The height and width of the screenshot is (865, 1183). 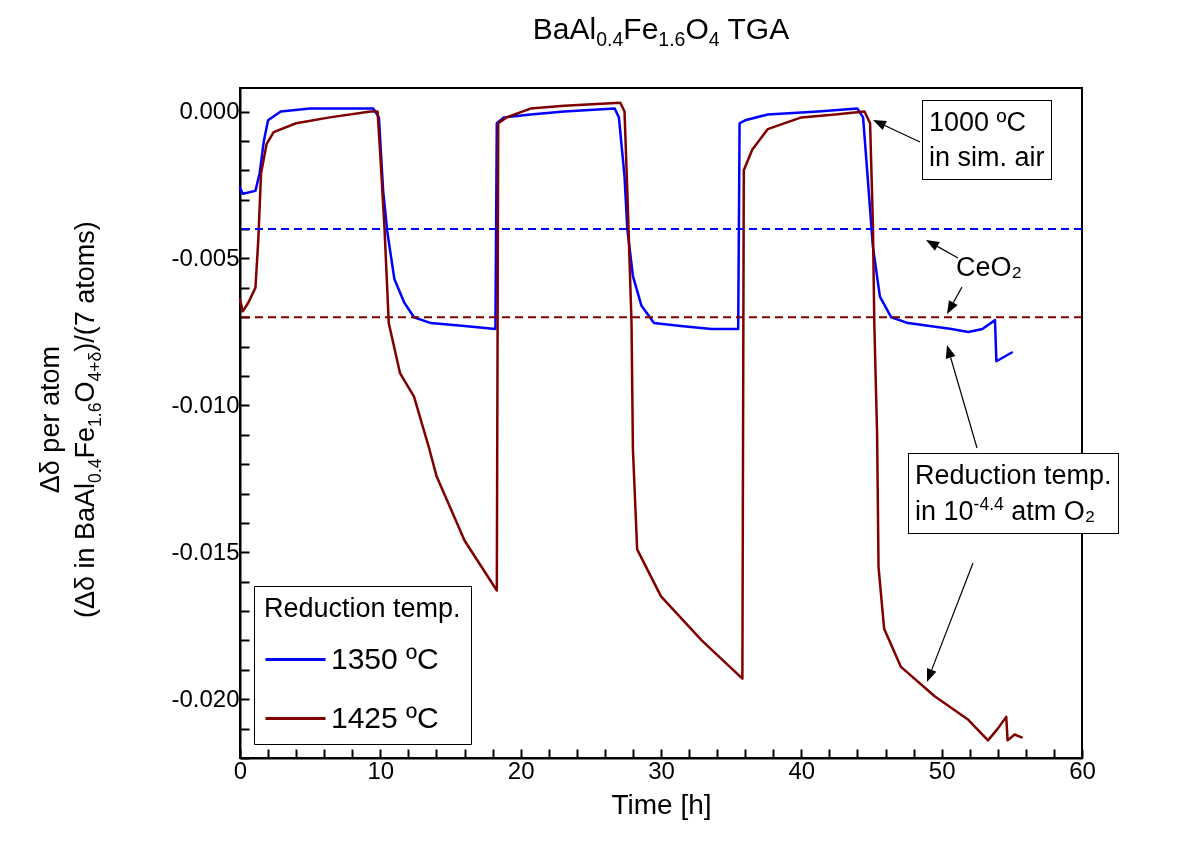 What do you see at coordinates (205, 551) in the screenshot?
I see `y-tick-label: -0.015` at bounding box center [205, 551].